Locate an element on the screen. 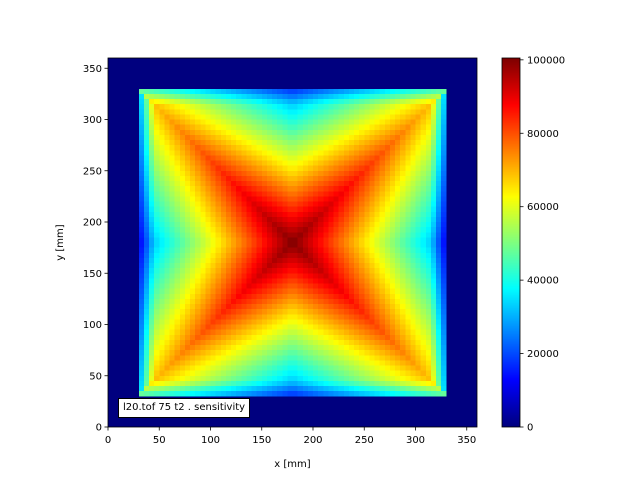 This screenshot has width=640, height=480. x-tick-label: 0 is located at coordinates (108, 440).